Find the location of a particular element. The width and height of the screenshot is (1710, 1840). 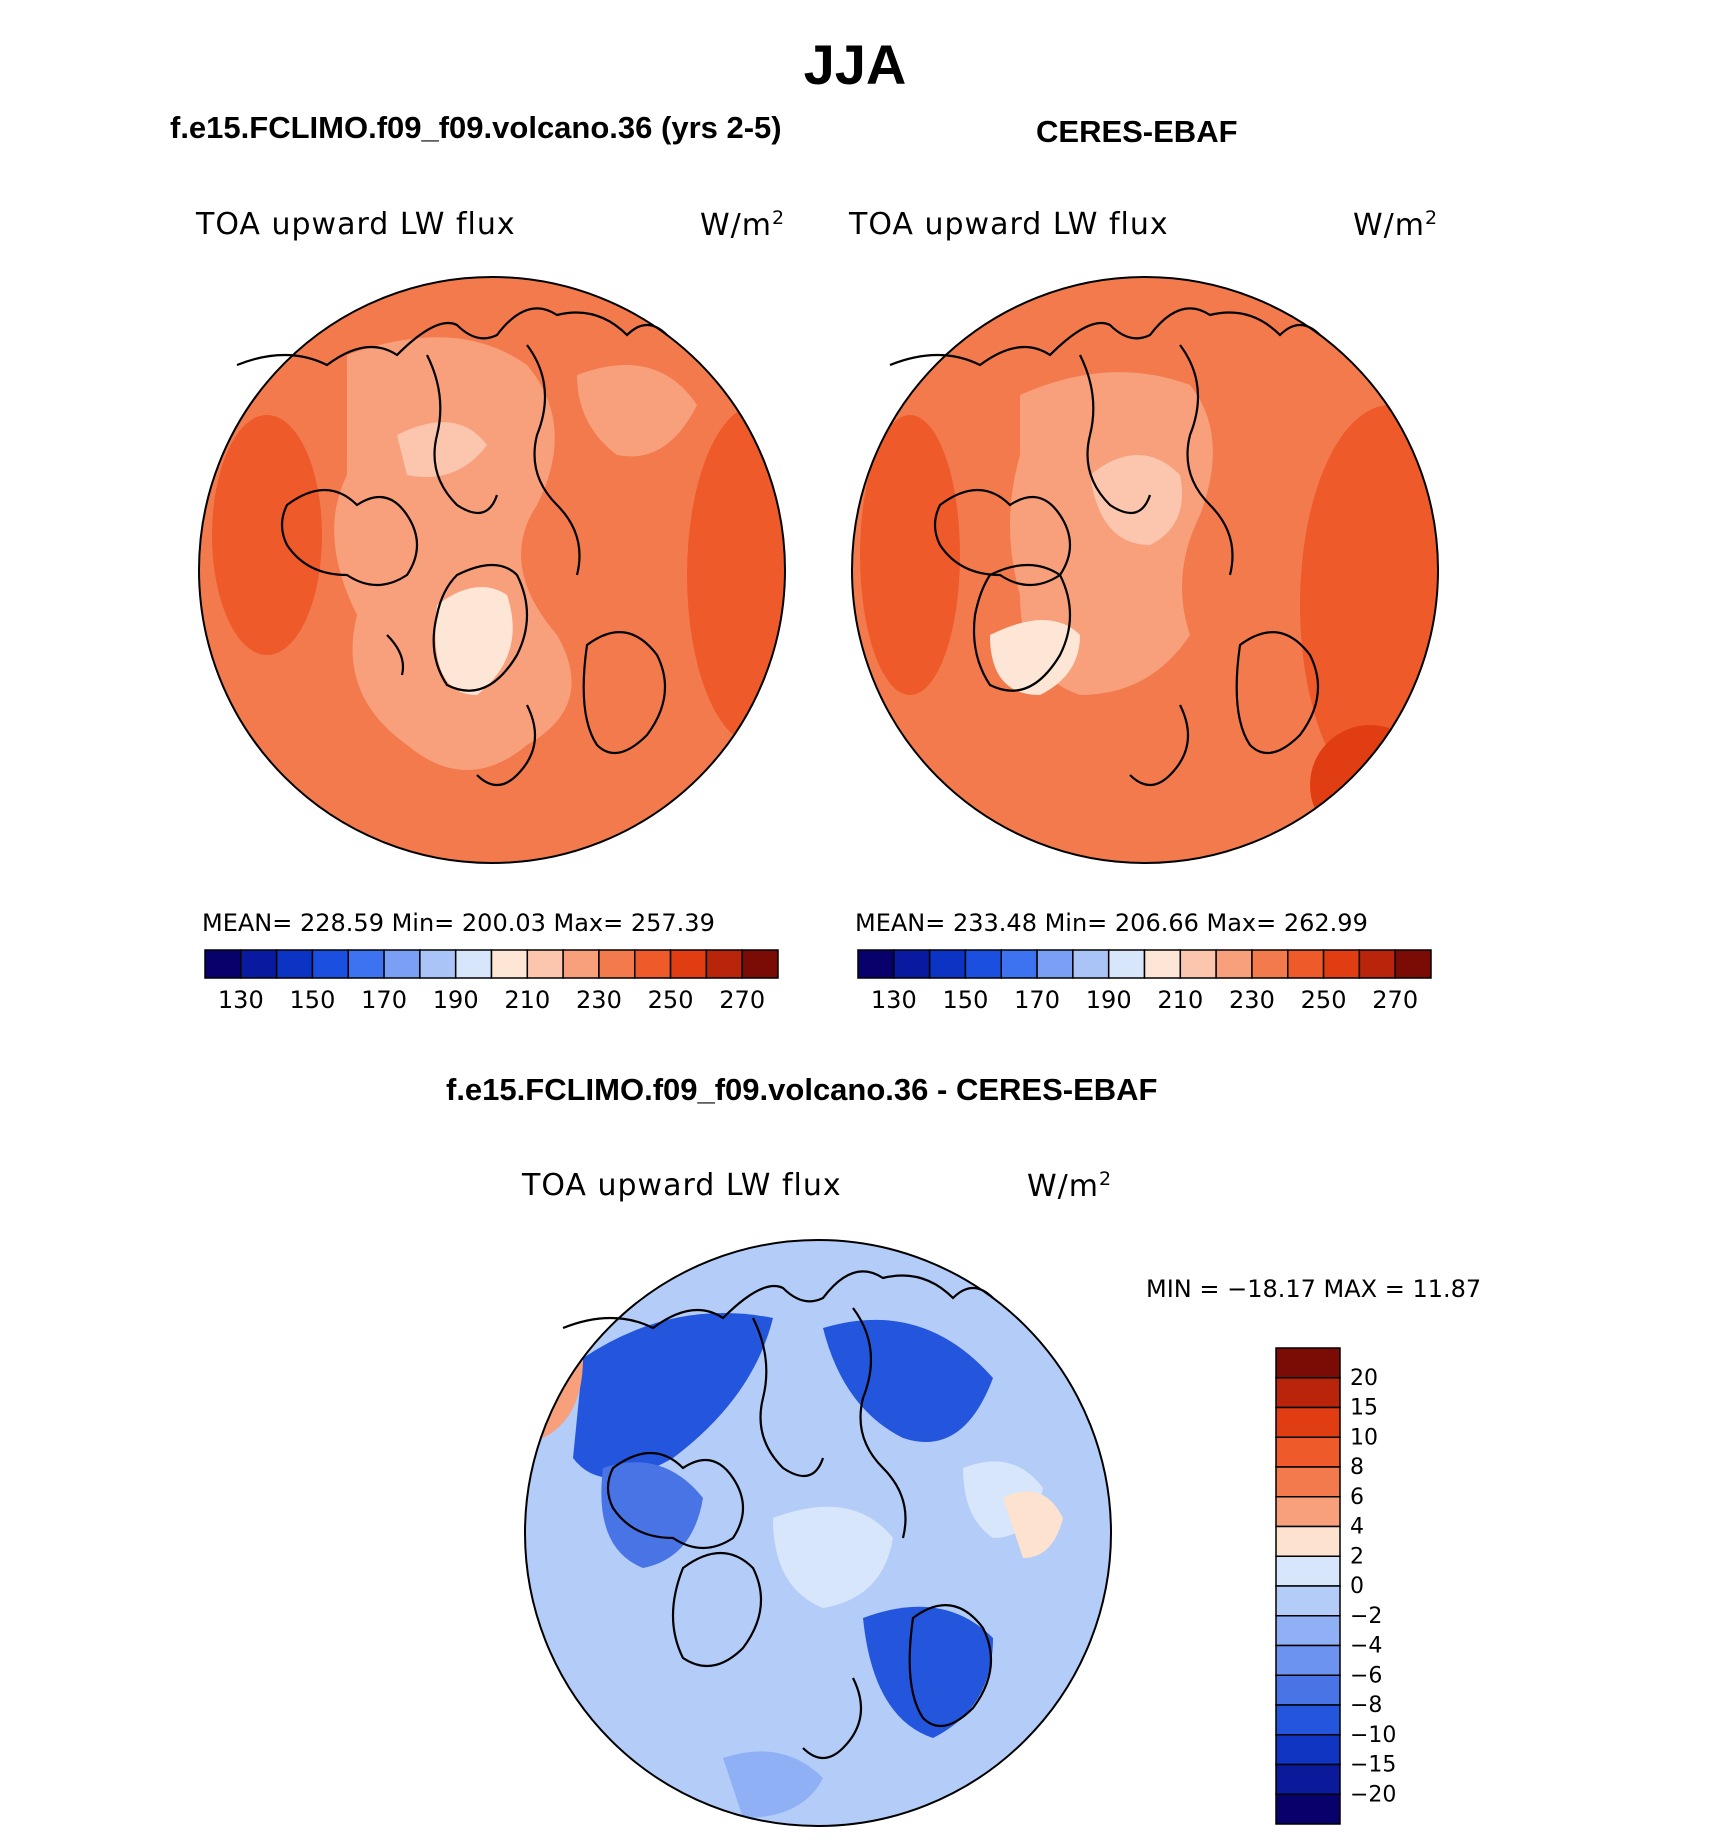

colorbar-left: 130 150 170 190 210 230 250 270 is located at coordinates (491, 981).